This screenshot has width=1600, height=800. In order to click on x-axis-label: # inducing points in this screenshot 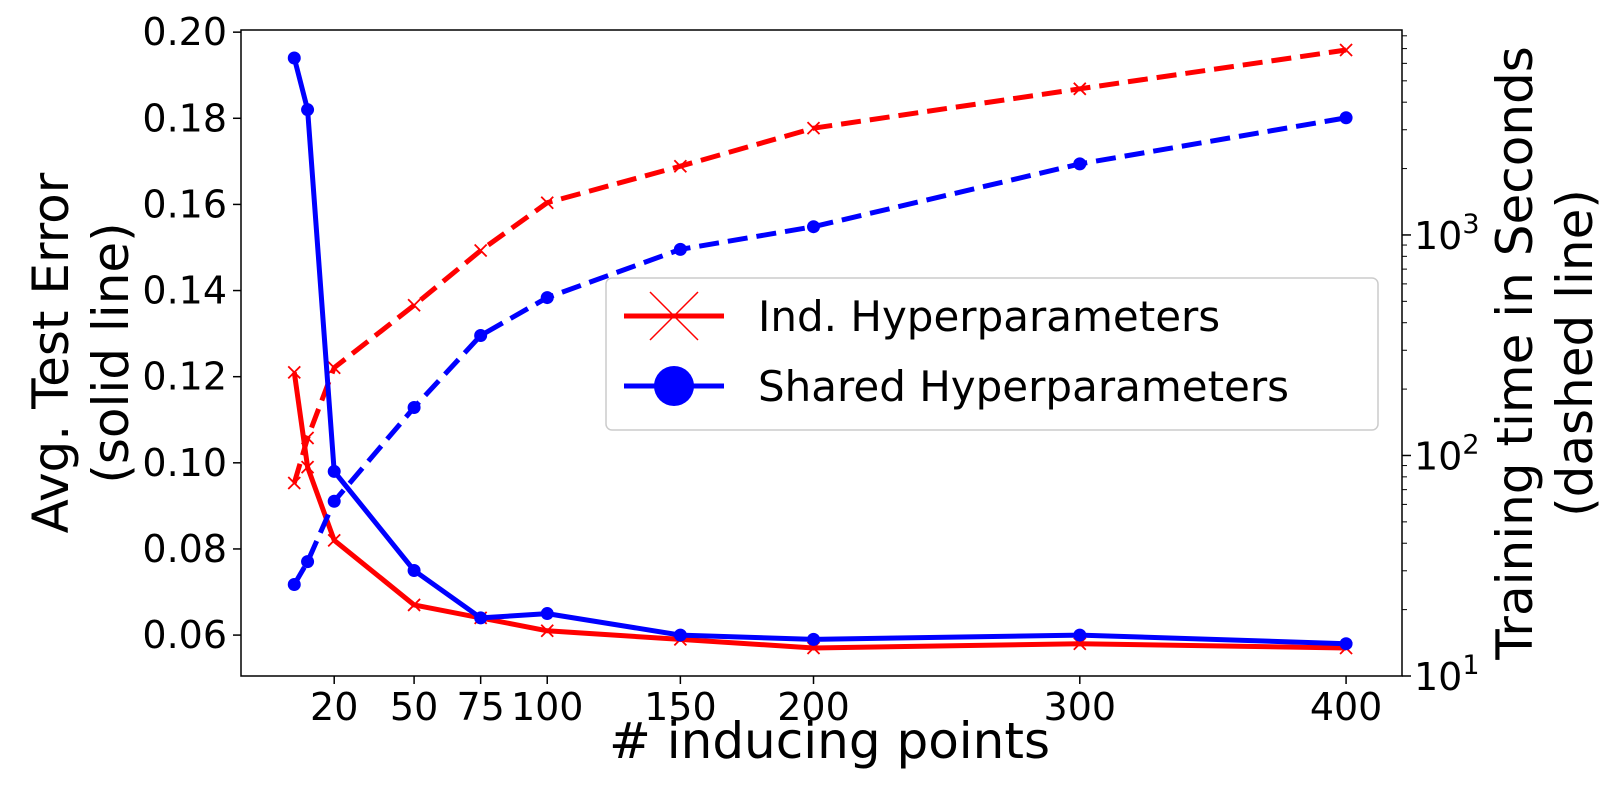, I will do `click(829, 741)`.